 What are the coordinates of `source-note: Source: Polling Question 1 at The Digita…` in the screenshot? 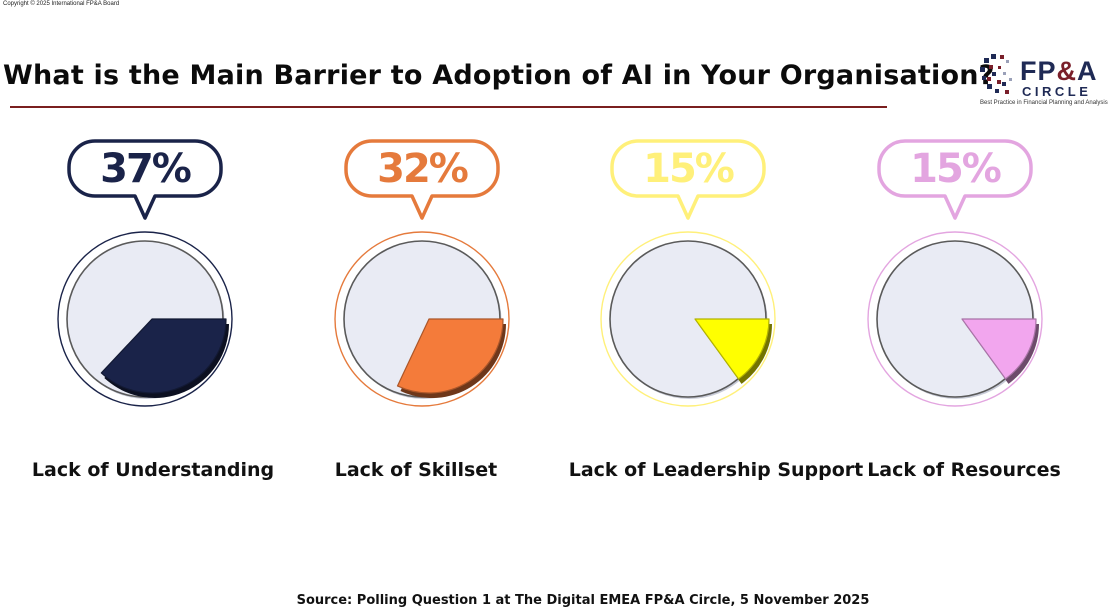 It's located at (583, 600).